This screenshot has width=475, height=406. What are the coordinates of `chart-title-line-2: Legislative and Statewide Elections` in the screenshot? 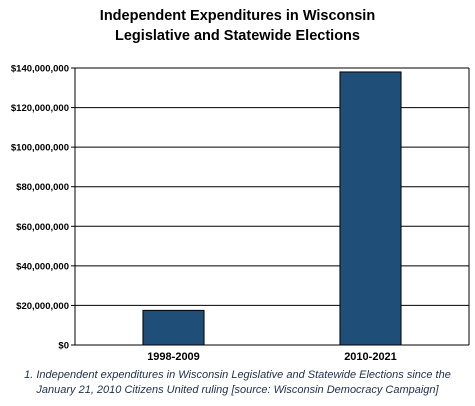 It's located at (237, 36).